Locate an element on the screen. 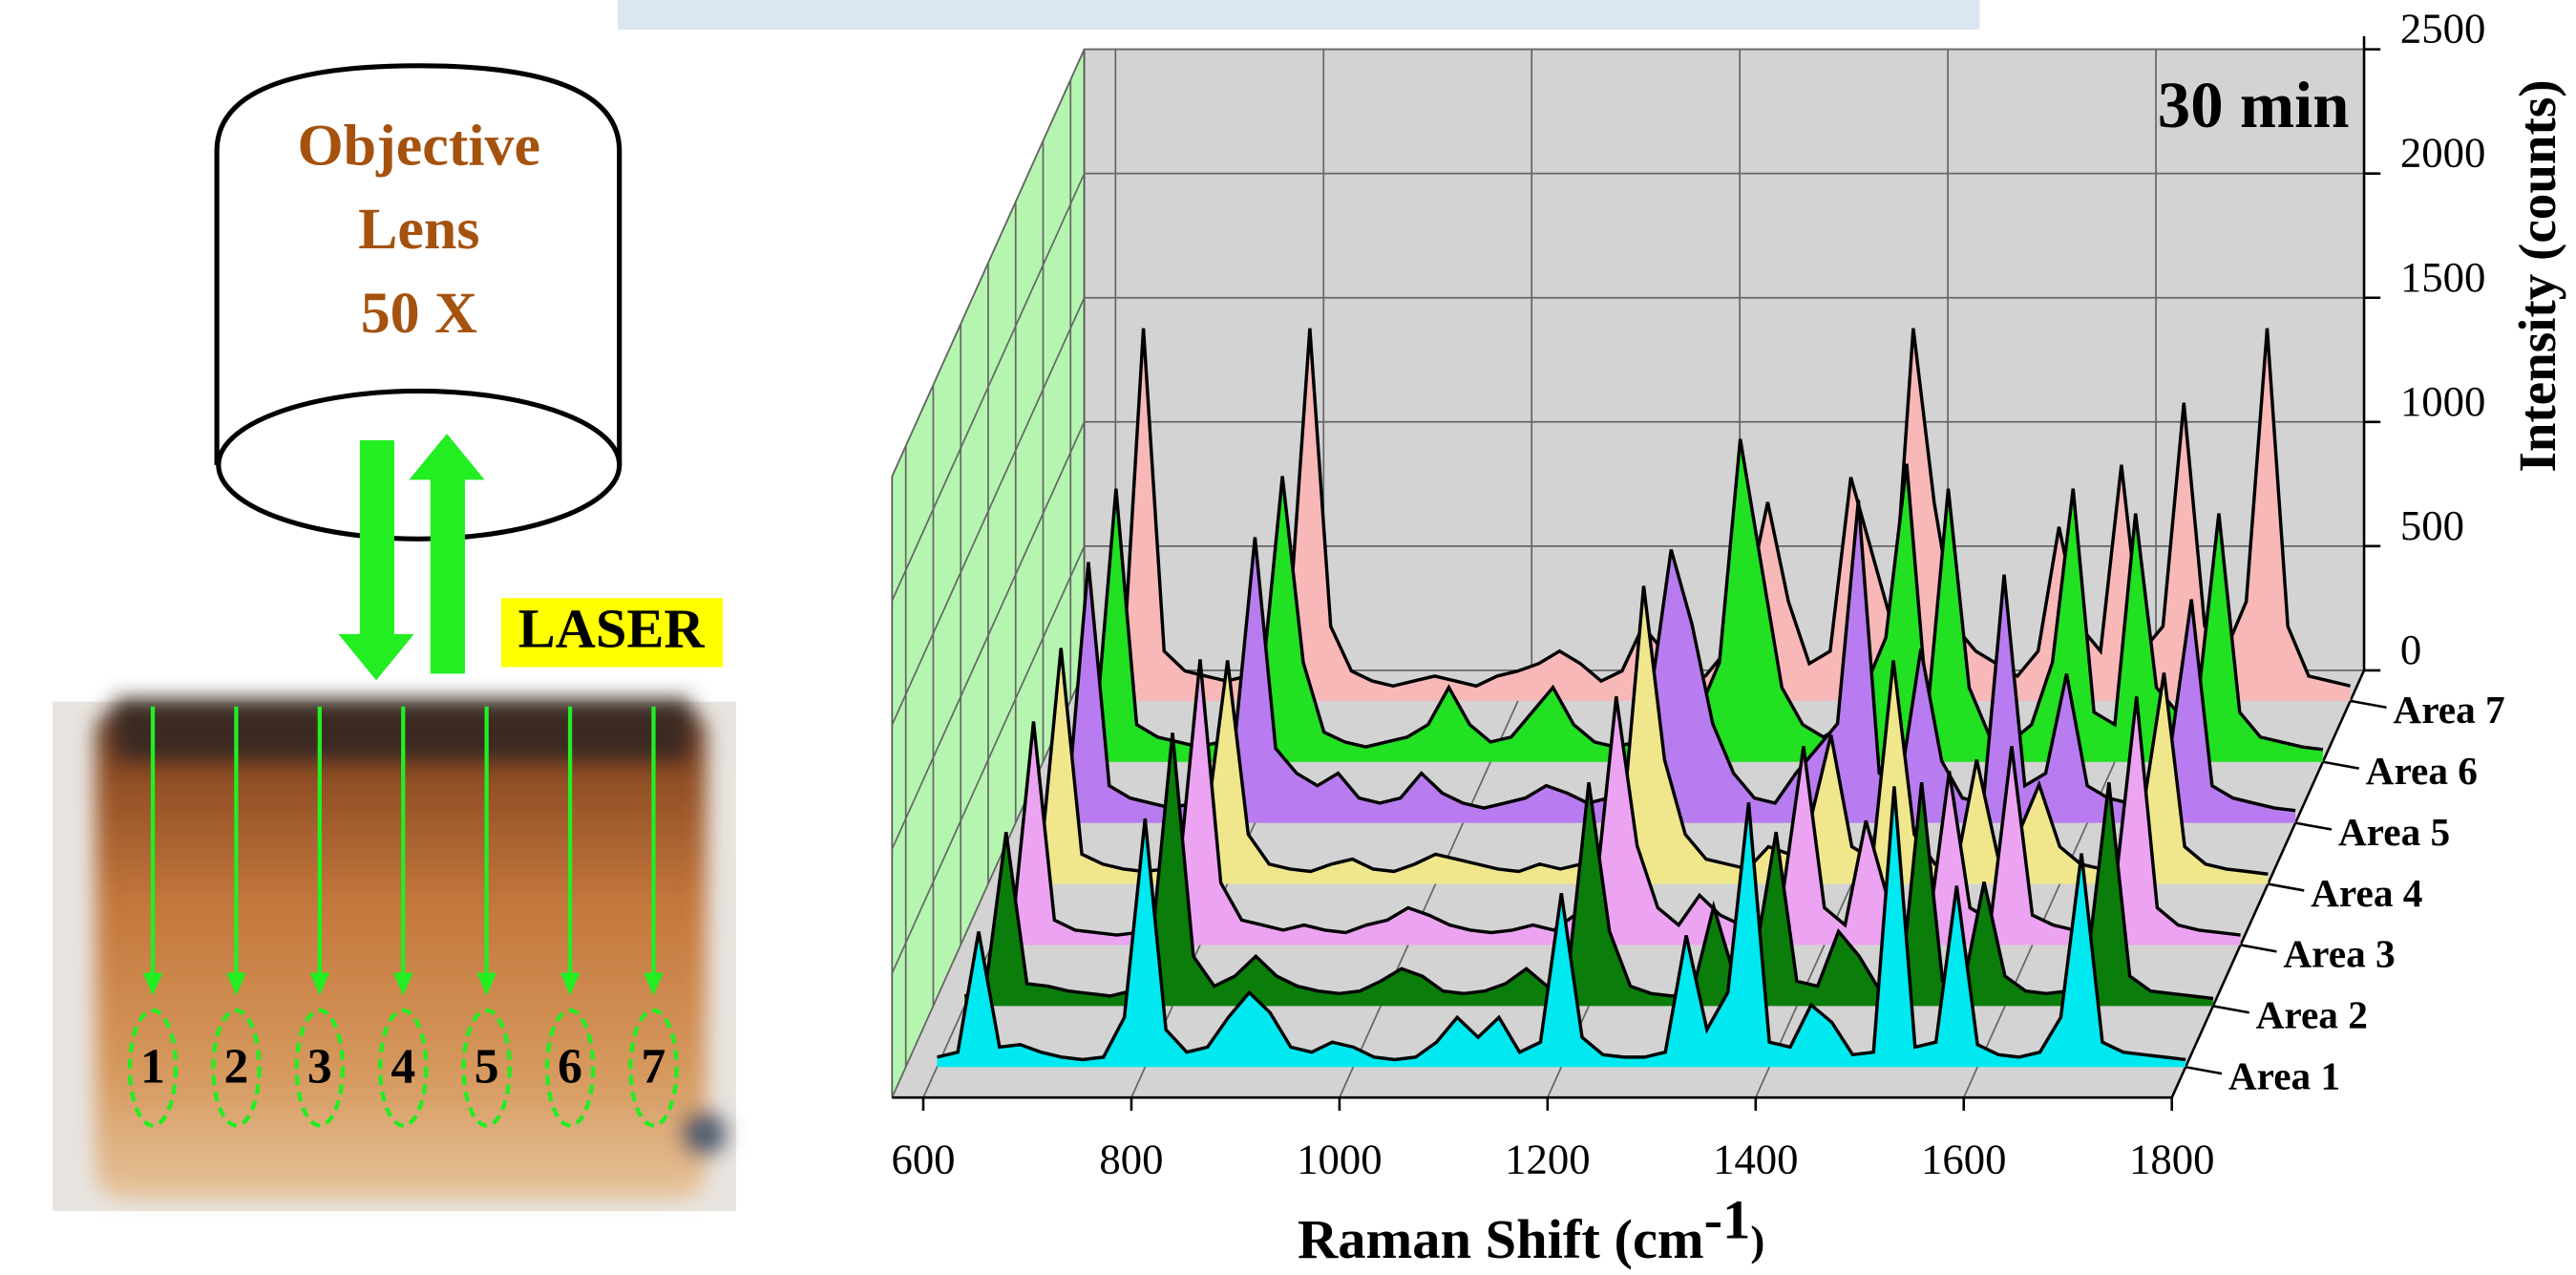  legend-label: Area 5 is located at coordinates (2394, 832).